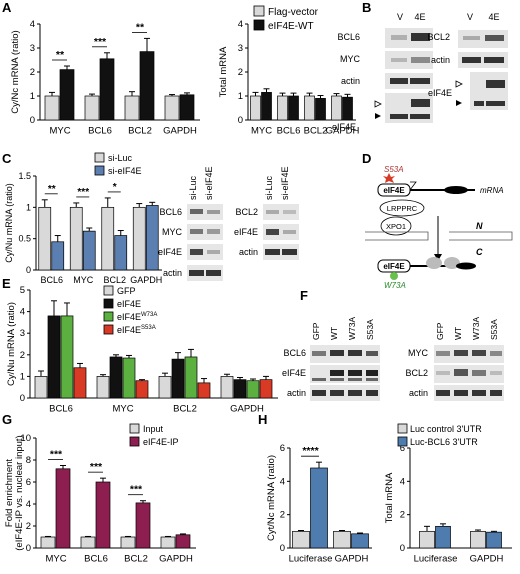 The image size is (520, 574). I want to click on blot-b-2: V 4E BCL2 actin eIF4E, so click(467, 61).